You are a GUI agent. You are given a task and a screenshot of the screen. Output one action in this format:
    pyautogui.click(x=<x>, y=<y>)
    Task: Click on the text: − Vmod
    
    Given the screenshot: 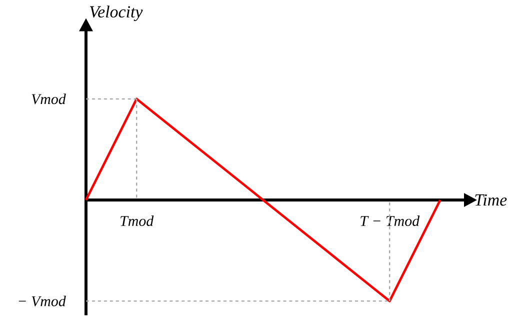 What is the action you would take?
    pyautogui.click(x=42, y=301)
    